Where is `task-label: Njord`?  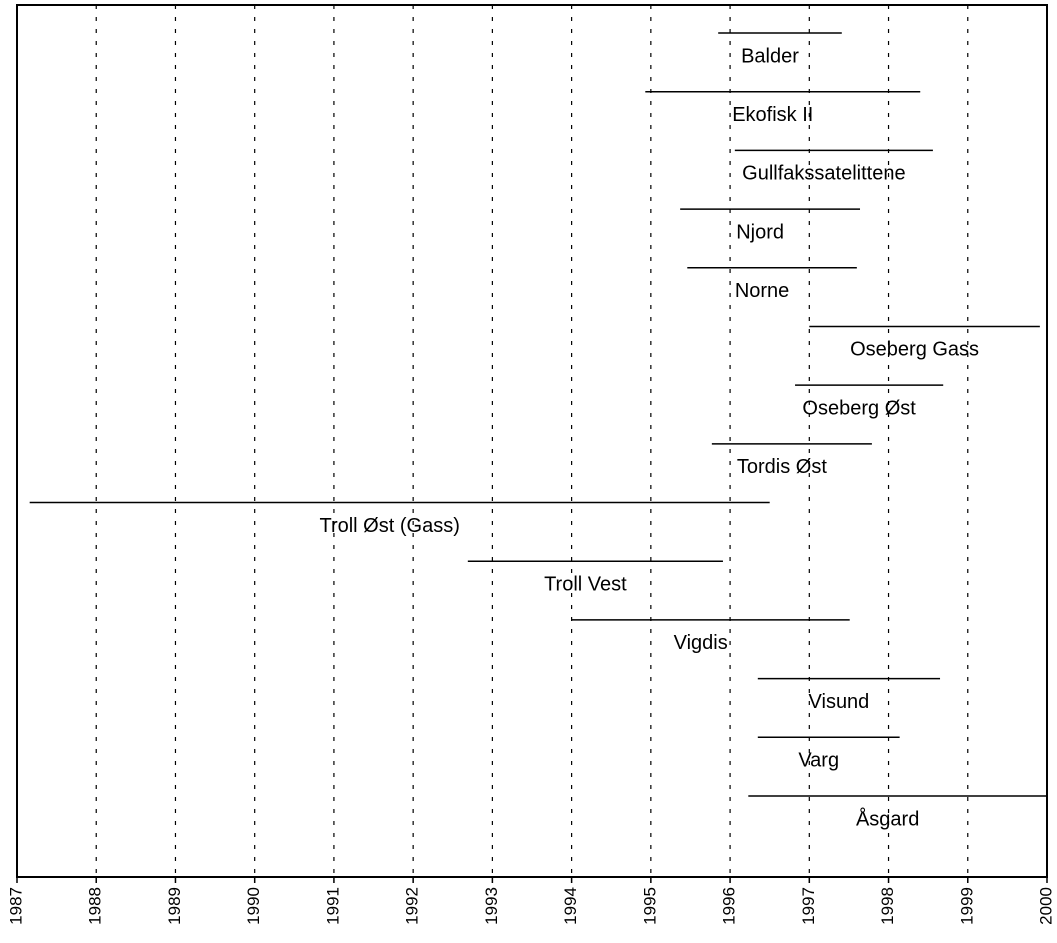 task-label: Njord is located at coordinates (760, 232).